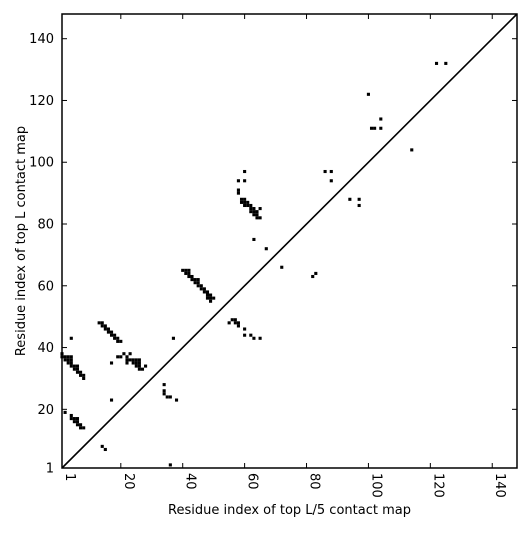  What do you see at coordinates (41, 163) in the screenshot?
I see `y-tick-label: 100` at bounding box center [41, 163].